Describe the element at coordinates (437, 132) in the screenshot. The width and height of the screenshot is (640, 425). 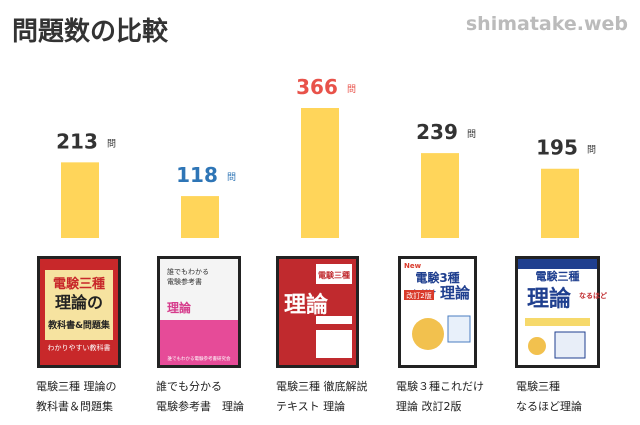
I see `value-label-4: 239` at that location.